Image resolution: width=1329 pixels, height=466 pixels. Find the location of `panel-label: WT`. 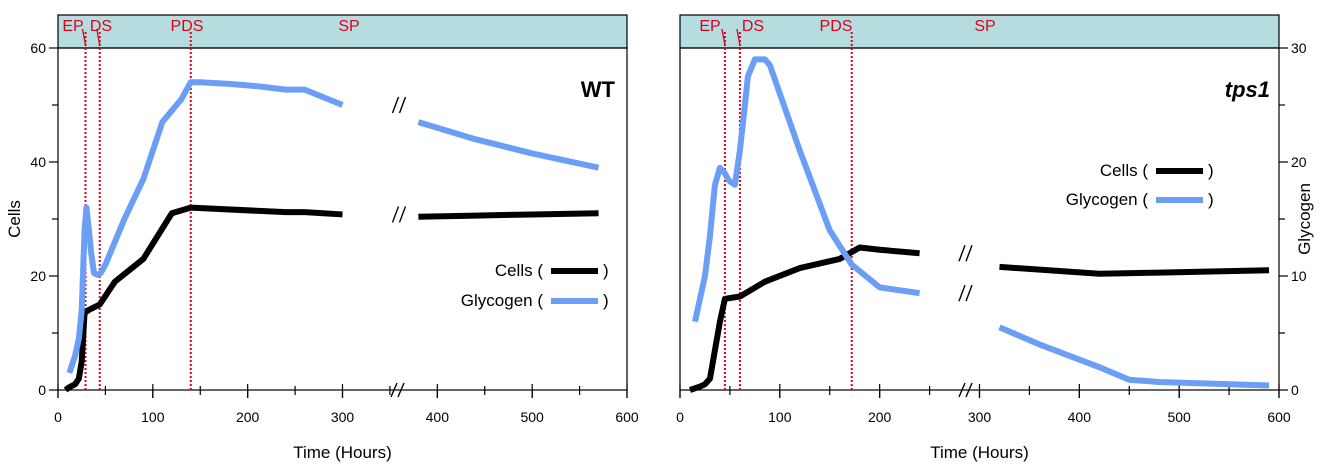

panel-label: WT is located at coordinates (598, 89).